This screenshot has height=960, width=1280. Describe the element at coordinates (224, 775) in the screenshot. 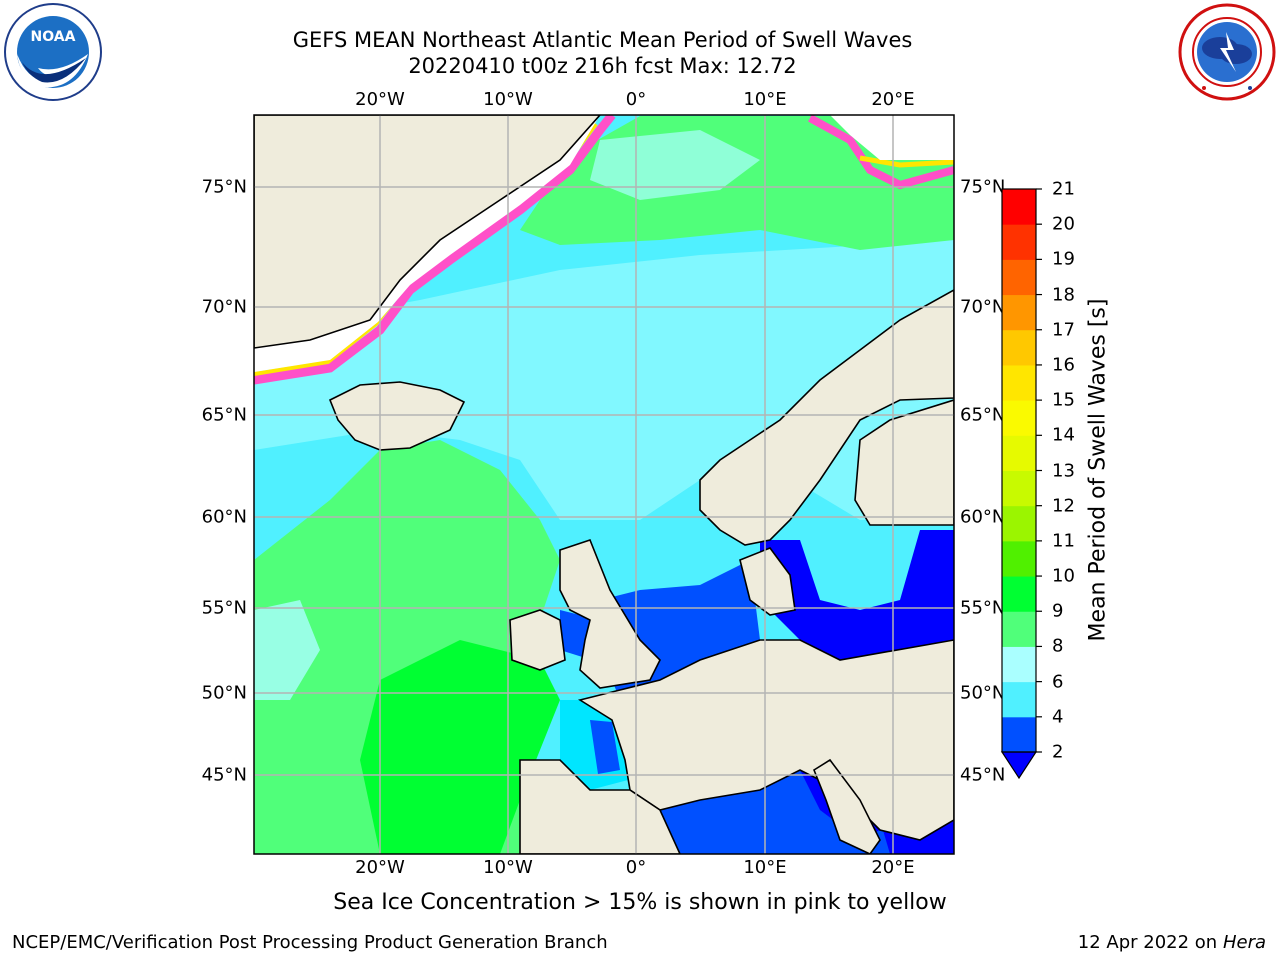

I see `lat-label-left: 45°N` at that location.